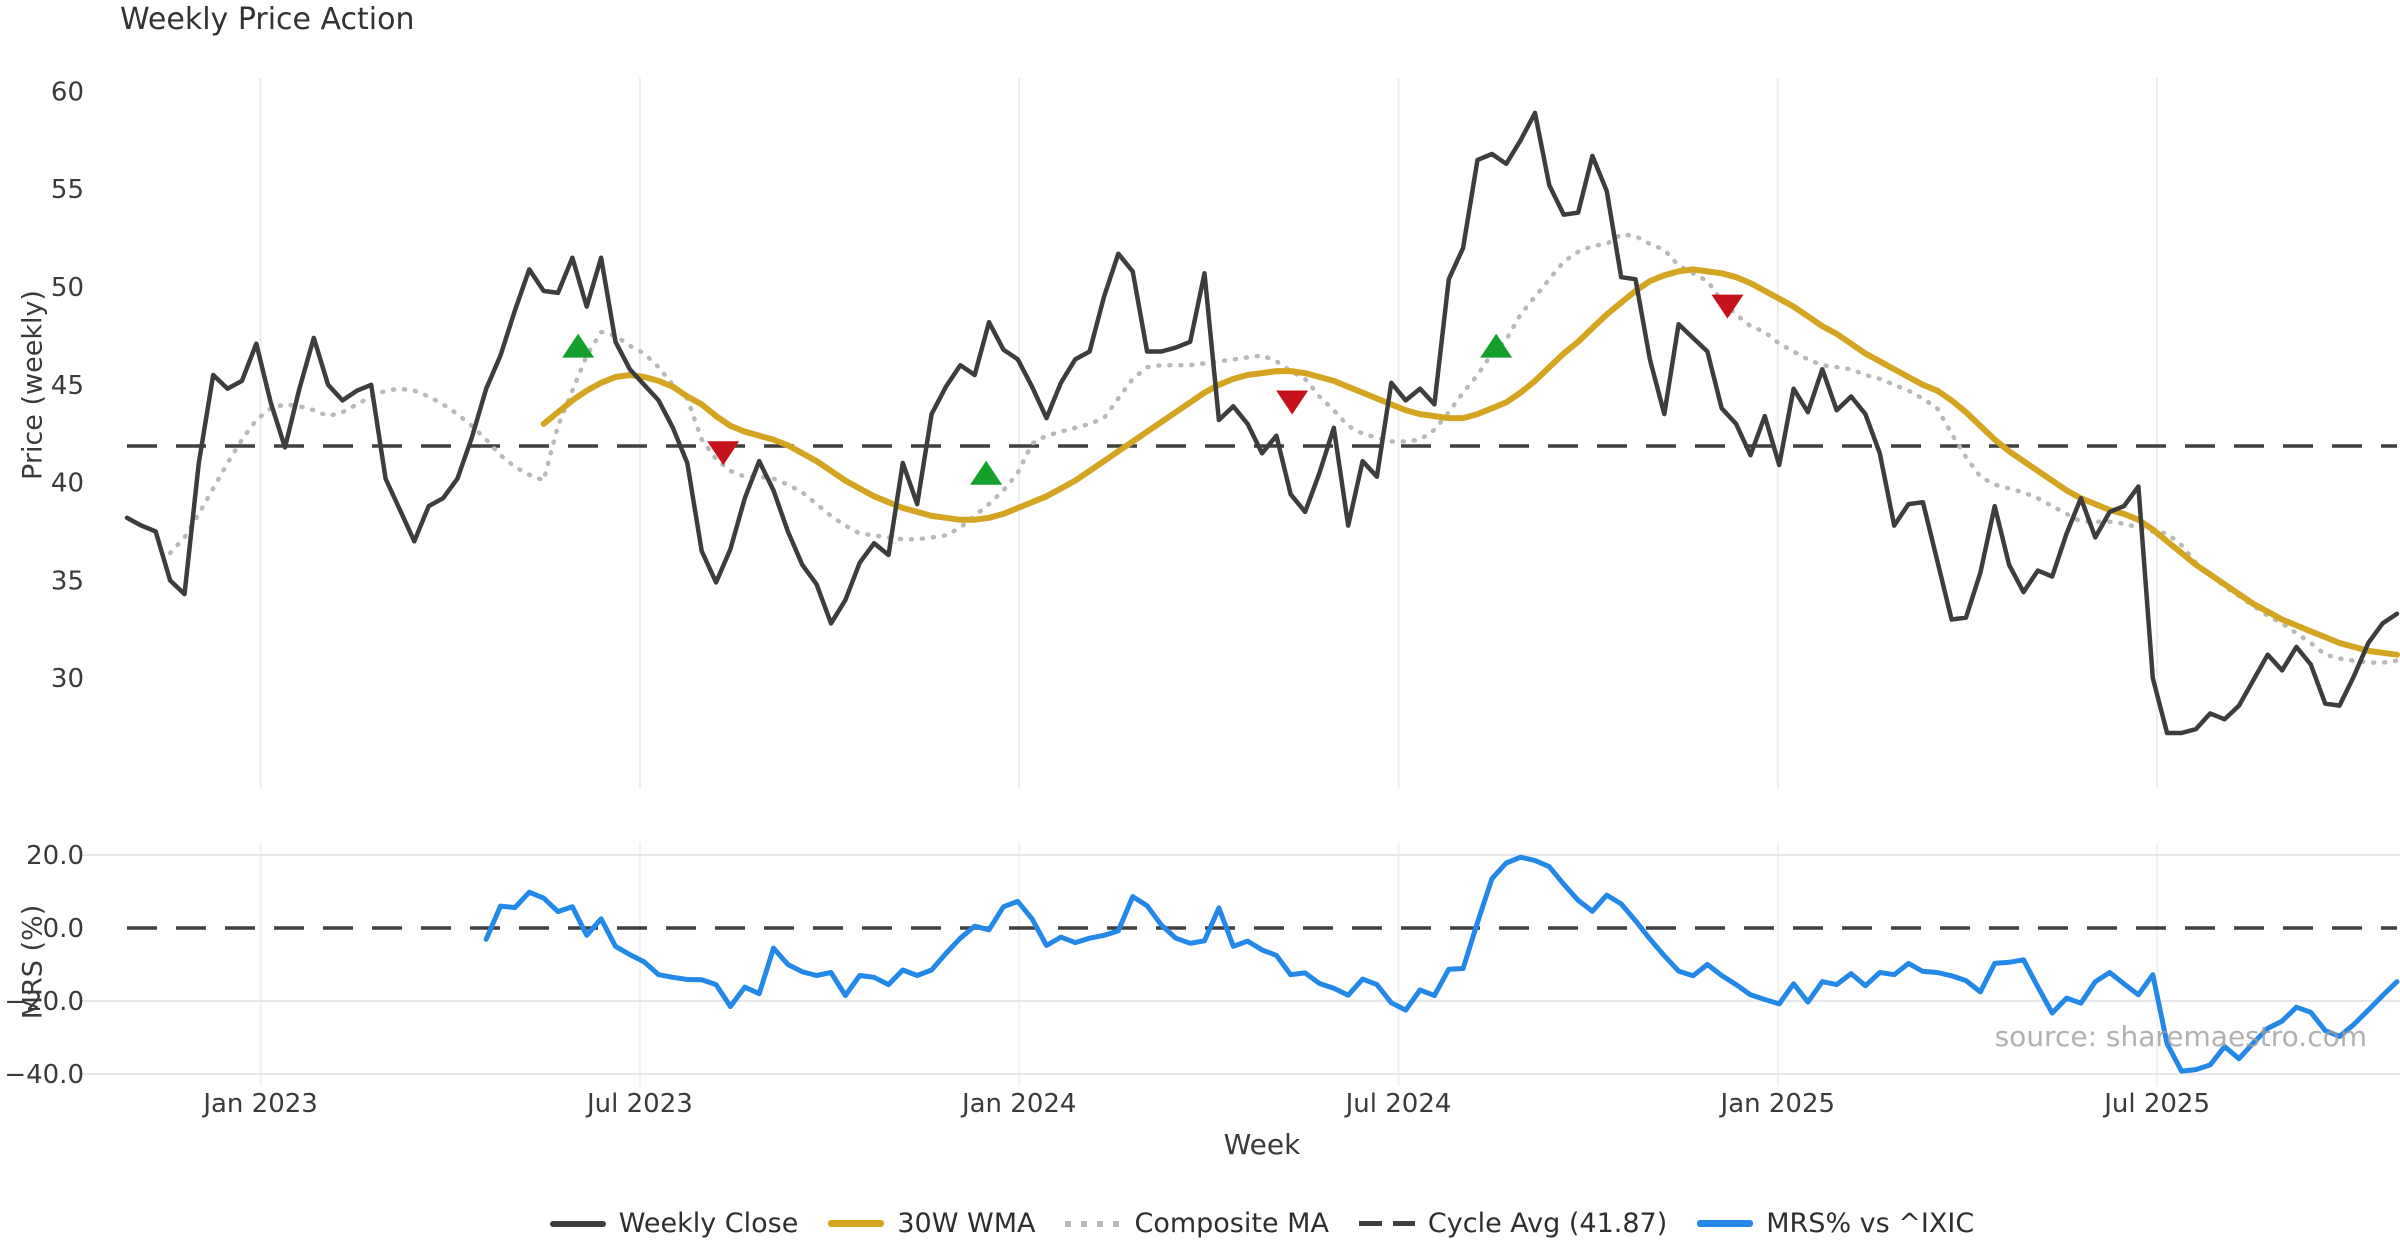 This screenshot has height=1260, width=2400. I want to click on wma-swatch-icon, so click(856, 1223).